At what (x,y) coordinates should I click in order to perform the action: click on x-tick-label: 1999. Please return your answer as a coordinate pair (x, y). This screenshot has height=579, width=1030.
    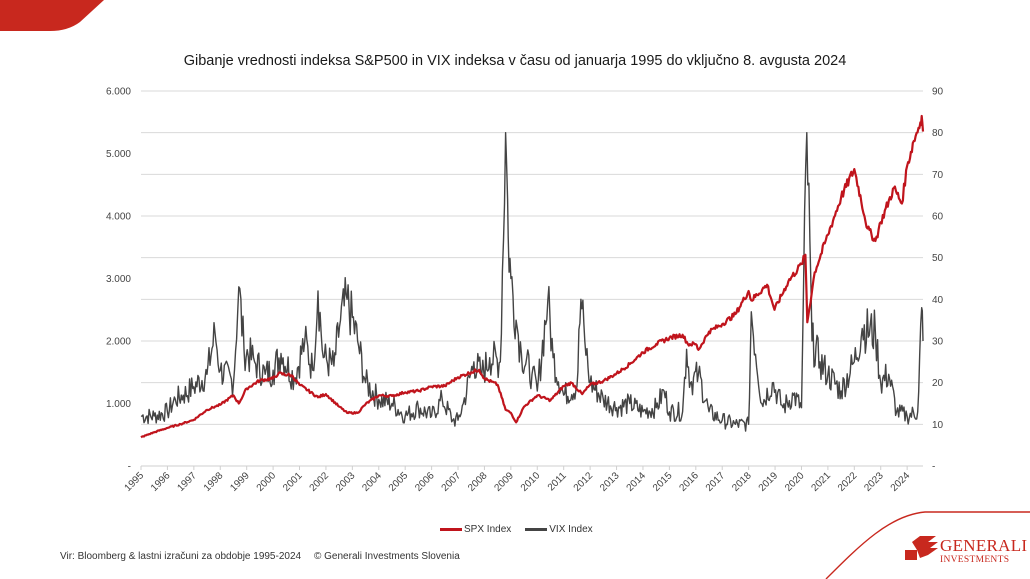
    Looking at the image, I should click on (240, 482).